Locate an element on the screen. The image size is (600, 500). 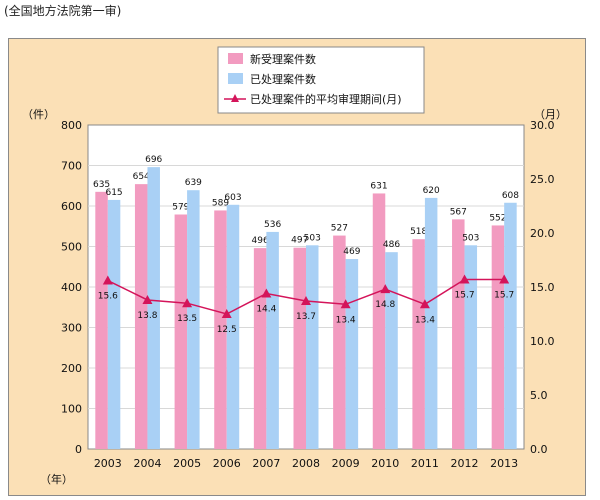
y-left-tick-label: 700 is located at coordinates (71, 166).